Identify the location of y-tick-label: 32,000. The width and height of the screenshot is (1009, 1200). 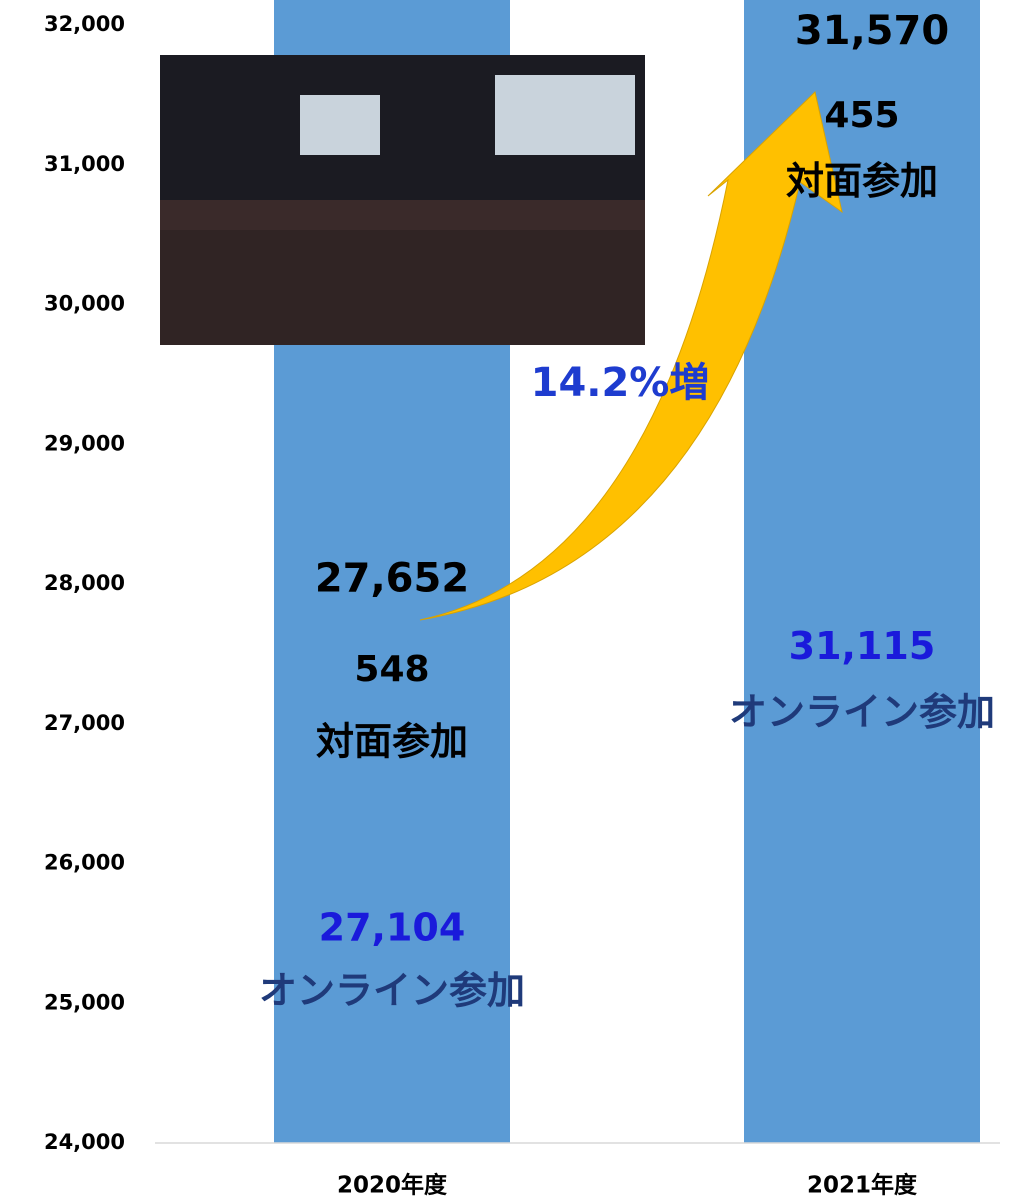
(84, 24).